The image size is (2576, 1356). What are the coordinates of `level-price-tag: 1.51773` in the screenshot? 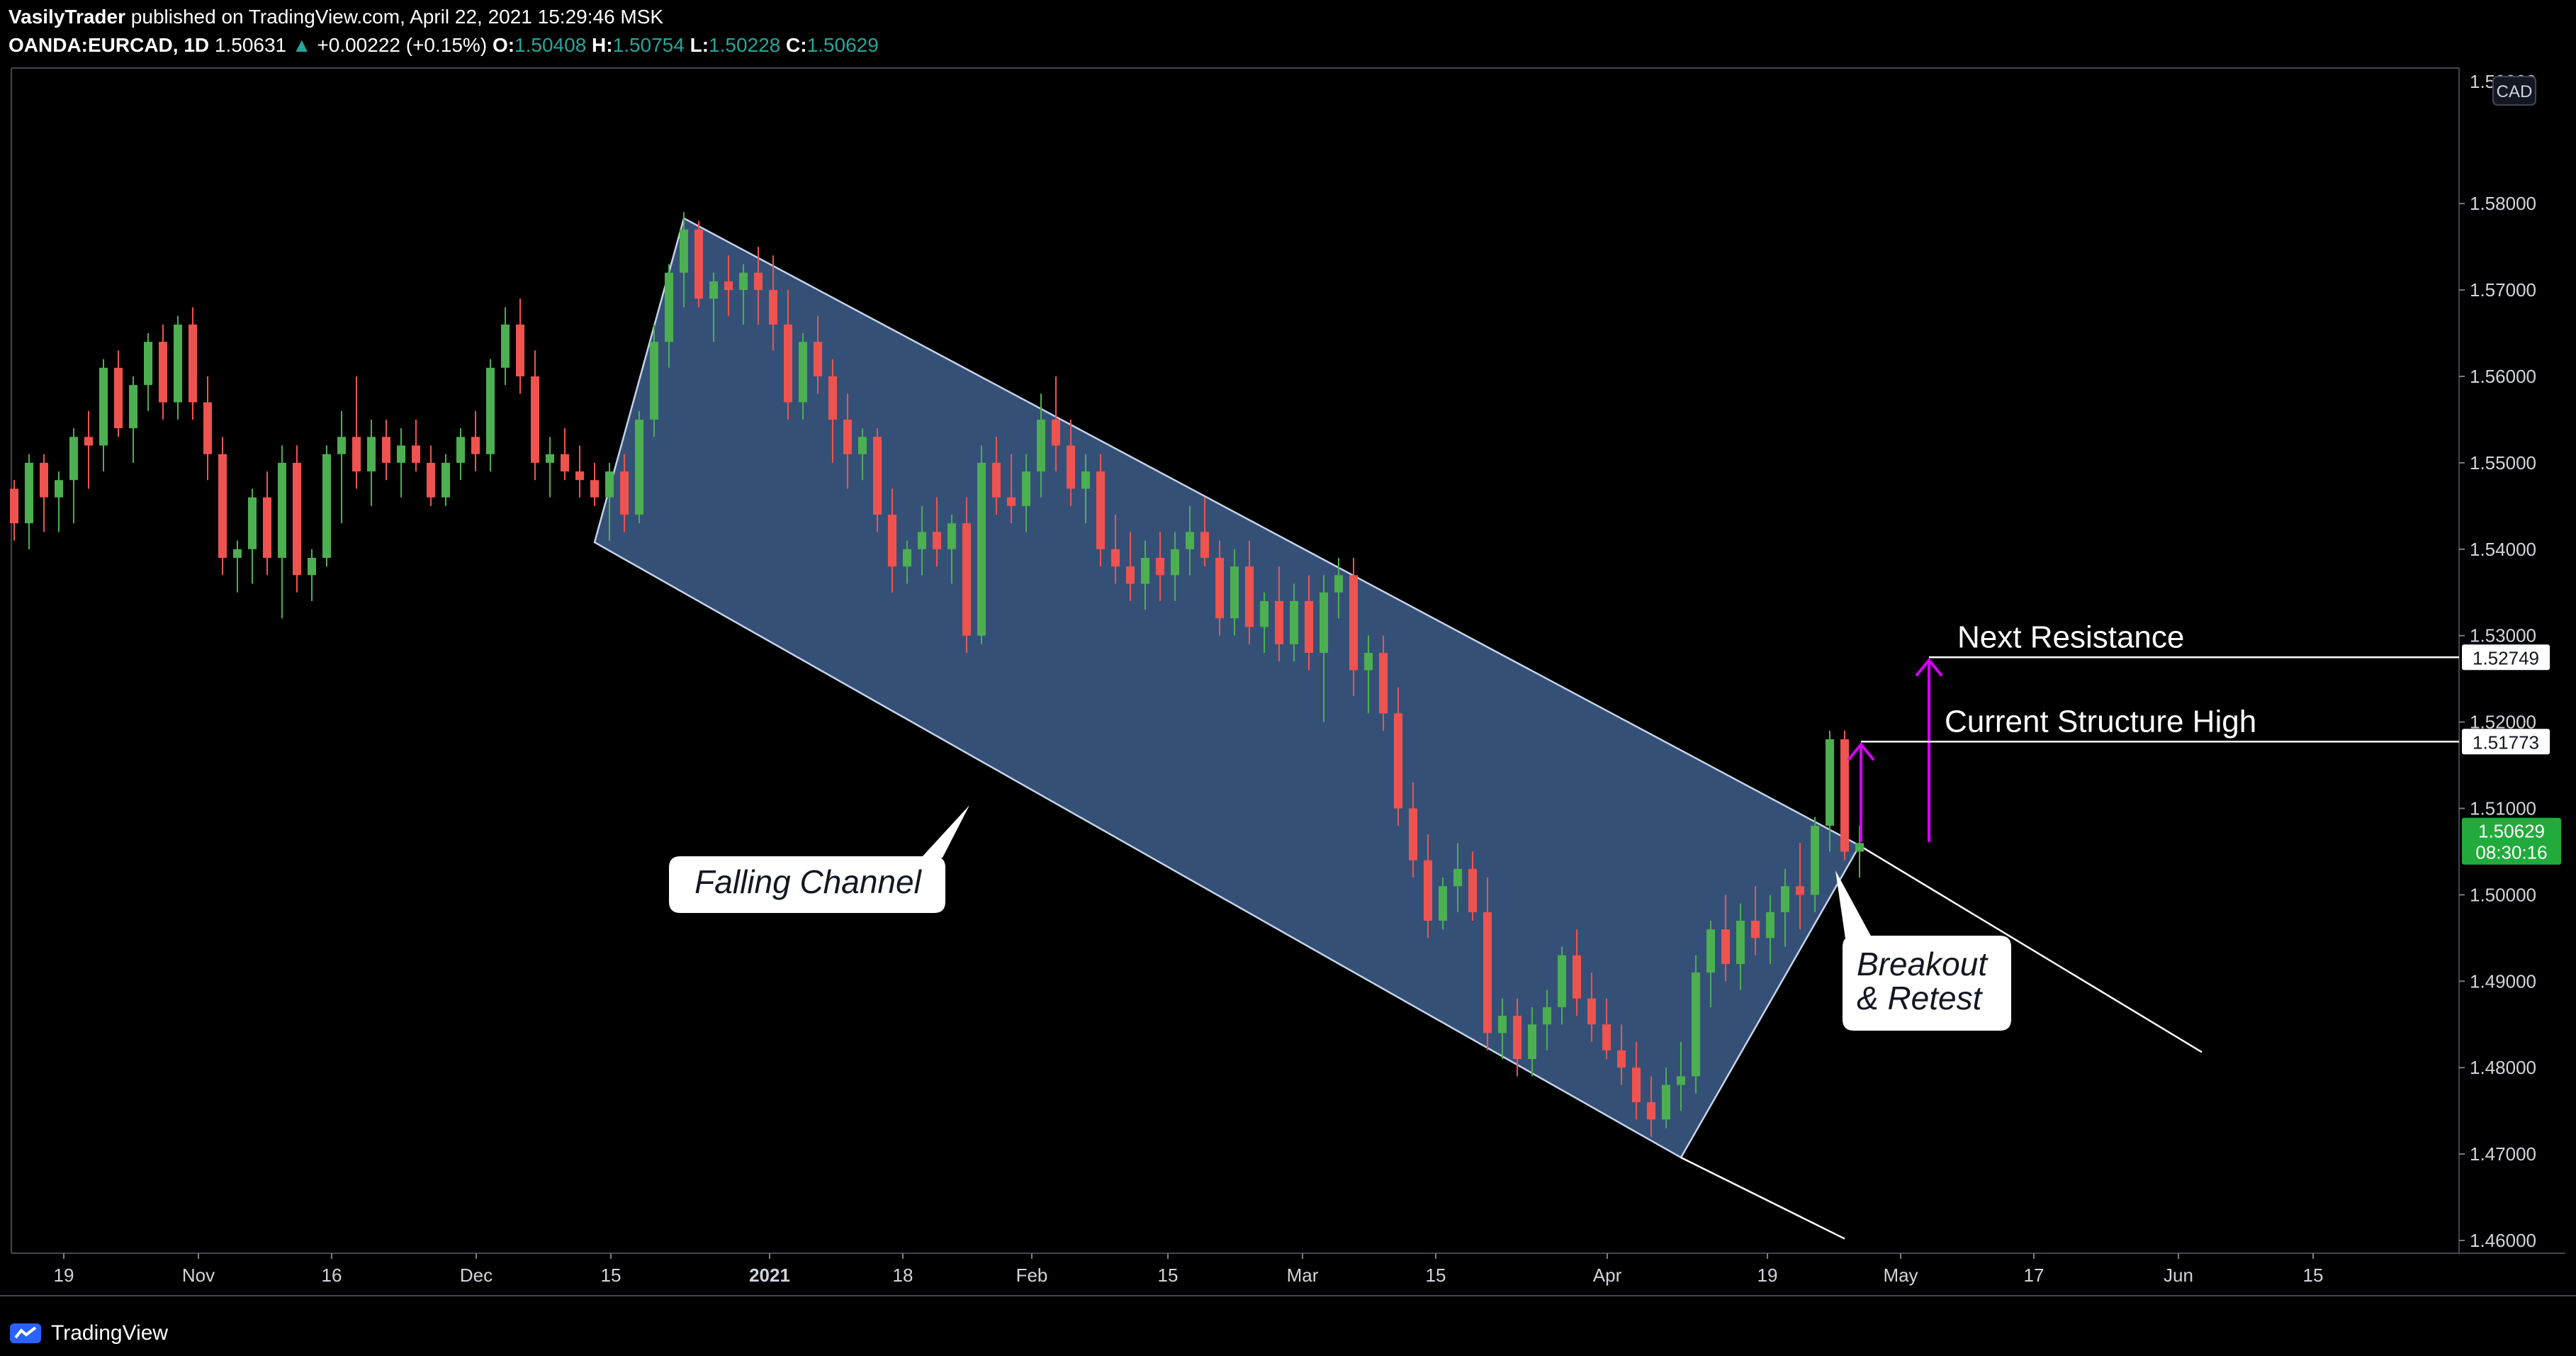 It's located at (2506, 742).